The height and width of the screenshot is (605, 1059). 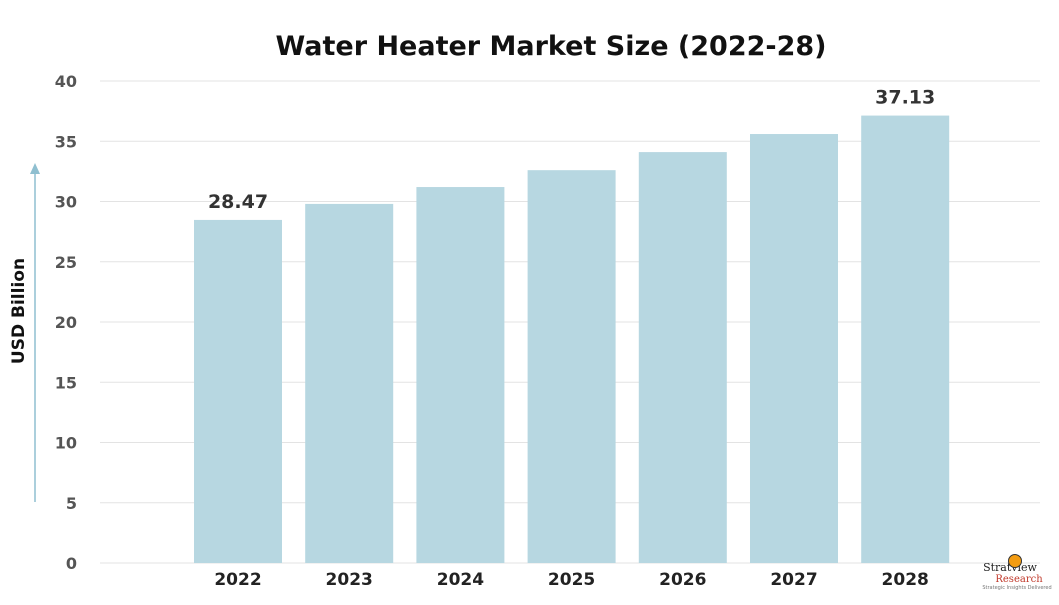 What do you see at coordinates (71, 503) in the screenshot?
I see `y-tick-label: 5` at bounding box center [71, 503].